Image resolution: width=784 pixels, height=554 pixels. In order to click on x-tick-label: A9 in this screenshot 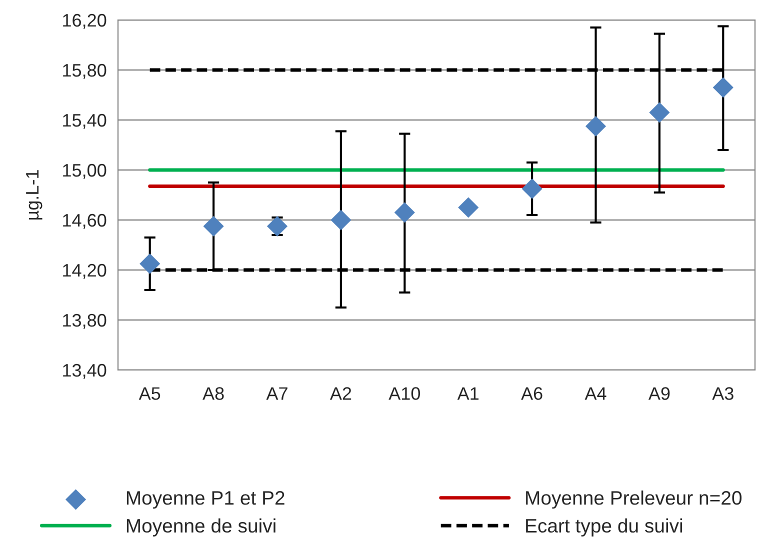, I will do `click(659, 393)`.